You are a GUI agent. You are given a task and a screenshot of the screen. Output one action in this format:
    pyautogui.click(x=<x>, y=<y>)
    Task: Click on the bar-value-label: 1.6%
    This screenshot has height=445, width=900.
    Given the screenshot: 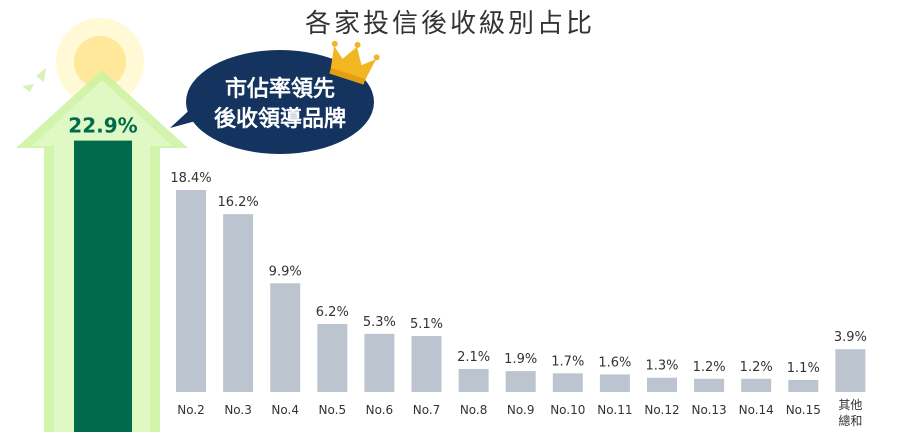 What is the action you would take?
    pyautogui.click(x=614, y=362)
    